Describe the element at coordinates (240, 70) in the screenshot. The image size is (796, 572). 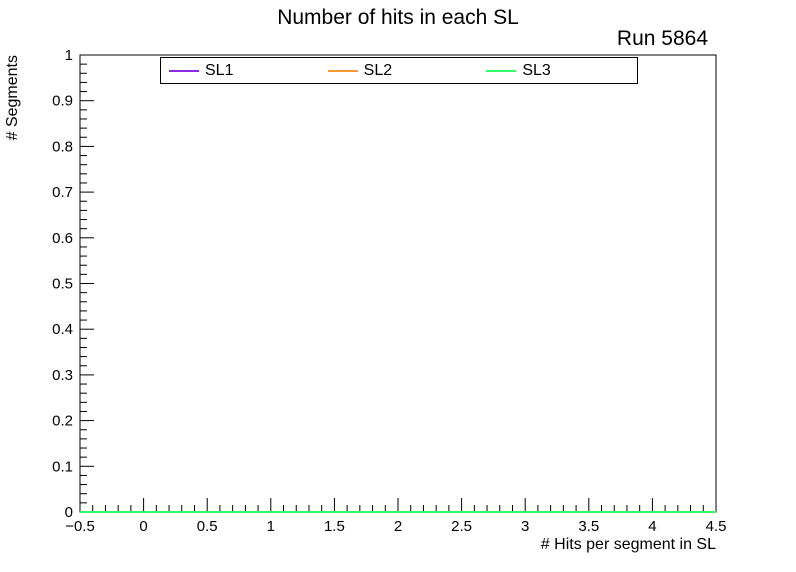
I see `legend-entry-sl1: SL1` at that location.